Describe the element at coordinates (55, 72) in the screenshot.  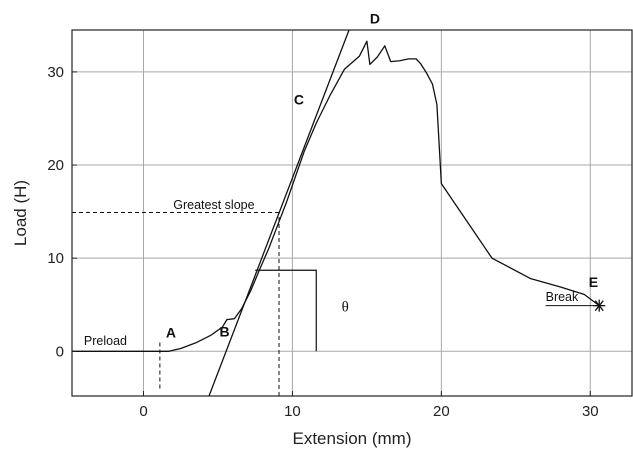
I see `y-tick-label: 30` at that location.